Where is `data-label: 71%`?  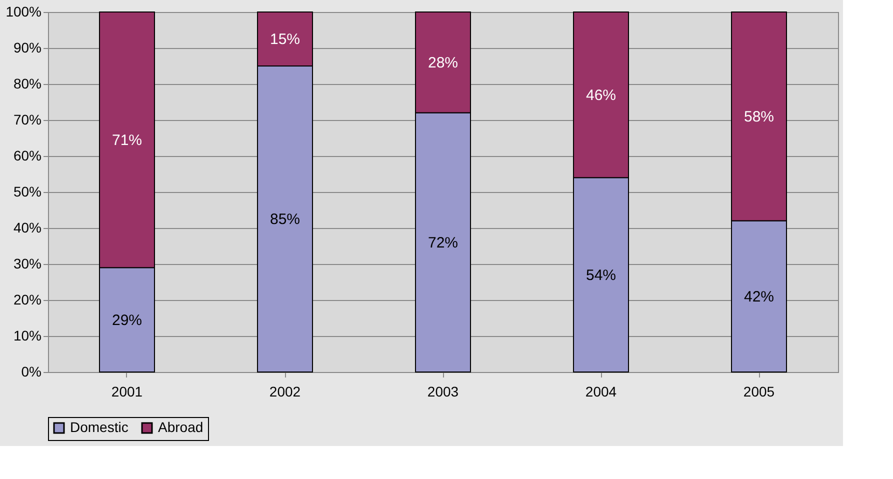
data-label: 71% is located at coordinates (127, 140).